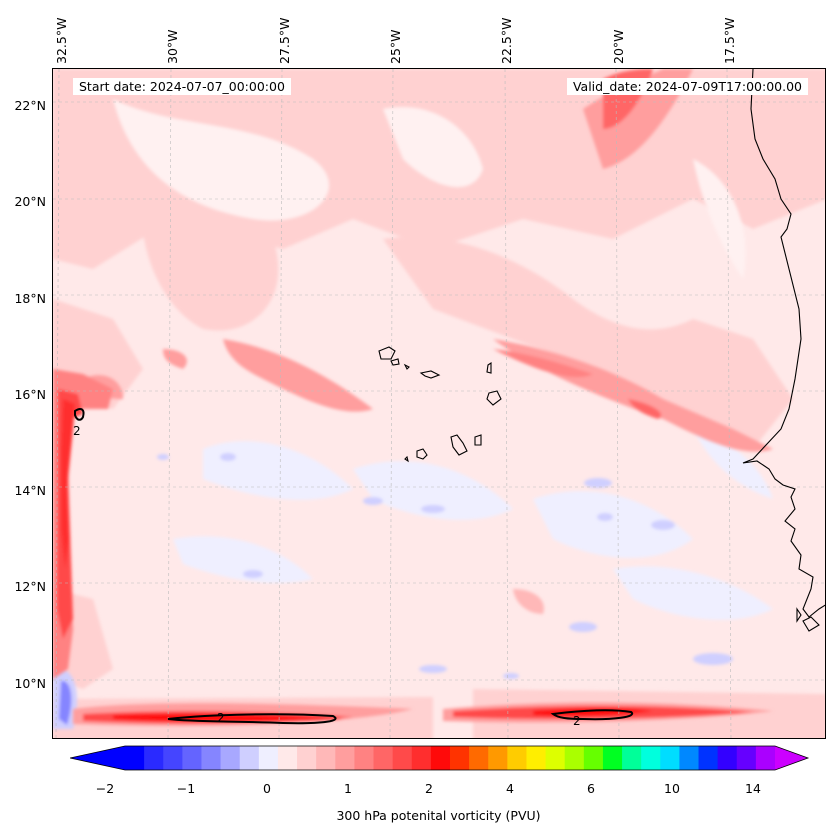 Image resolution: width=837 pixels, height=836 pixels. What do you see at coordinates (30, 201) in the screenshot?
I see `lat-label-20n: 20°N` at bounding box center [30, 201].